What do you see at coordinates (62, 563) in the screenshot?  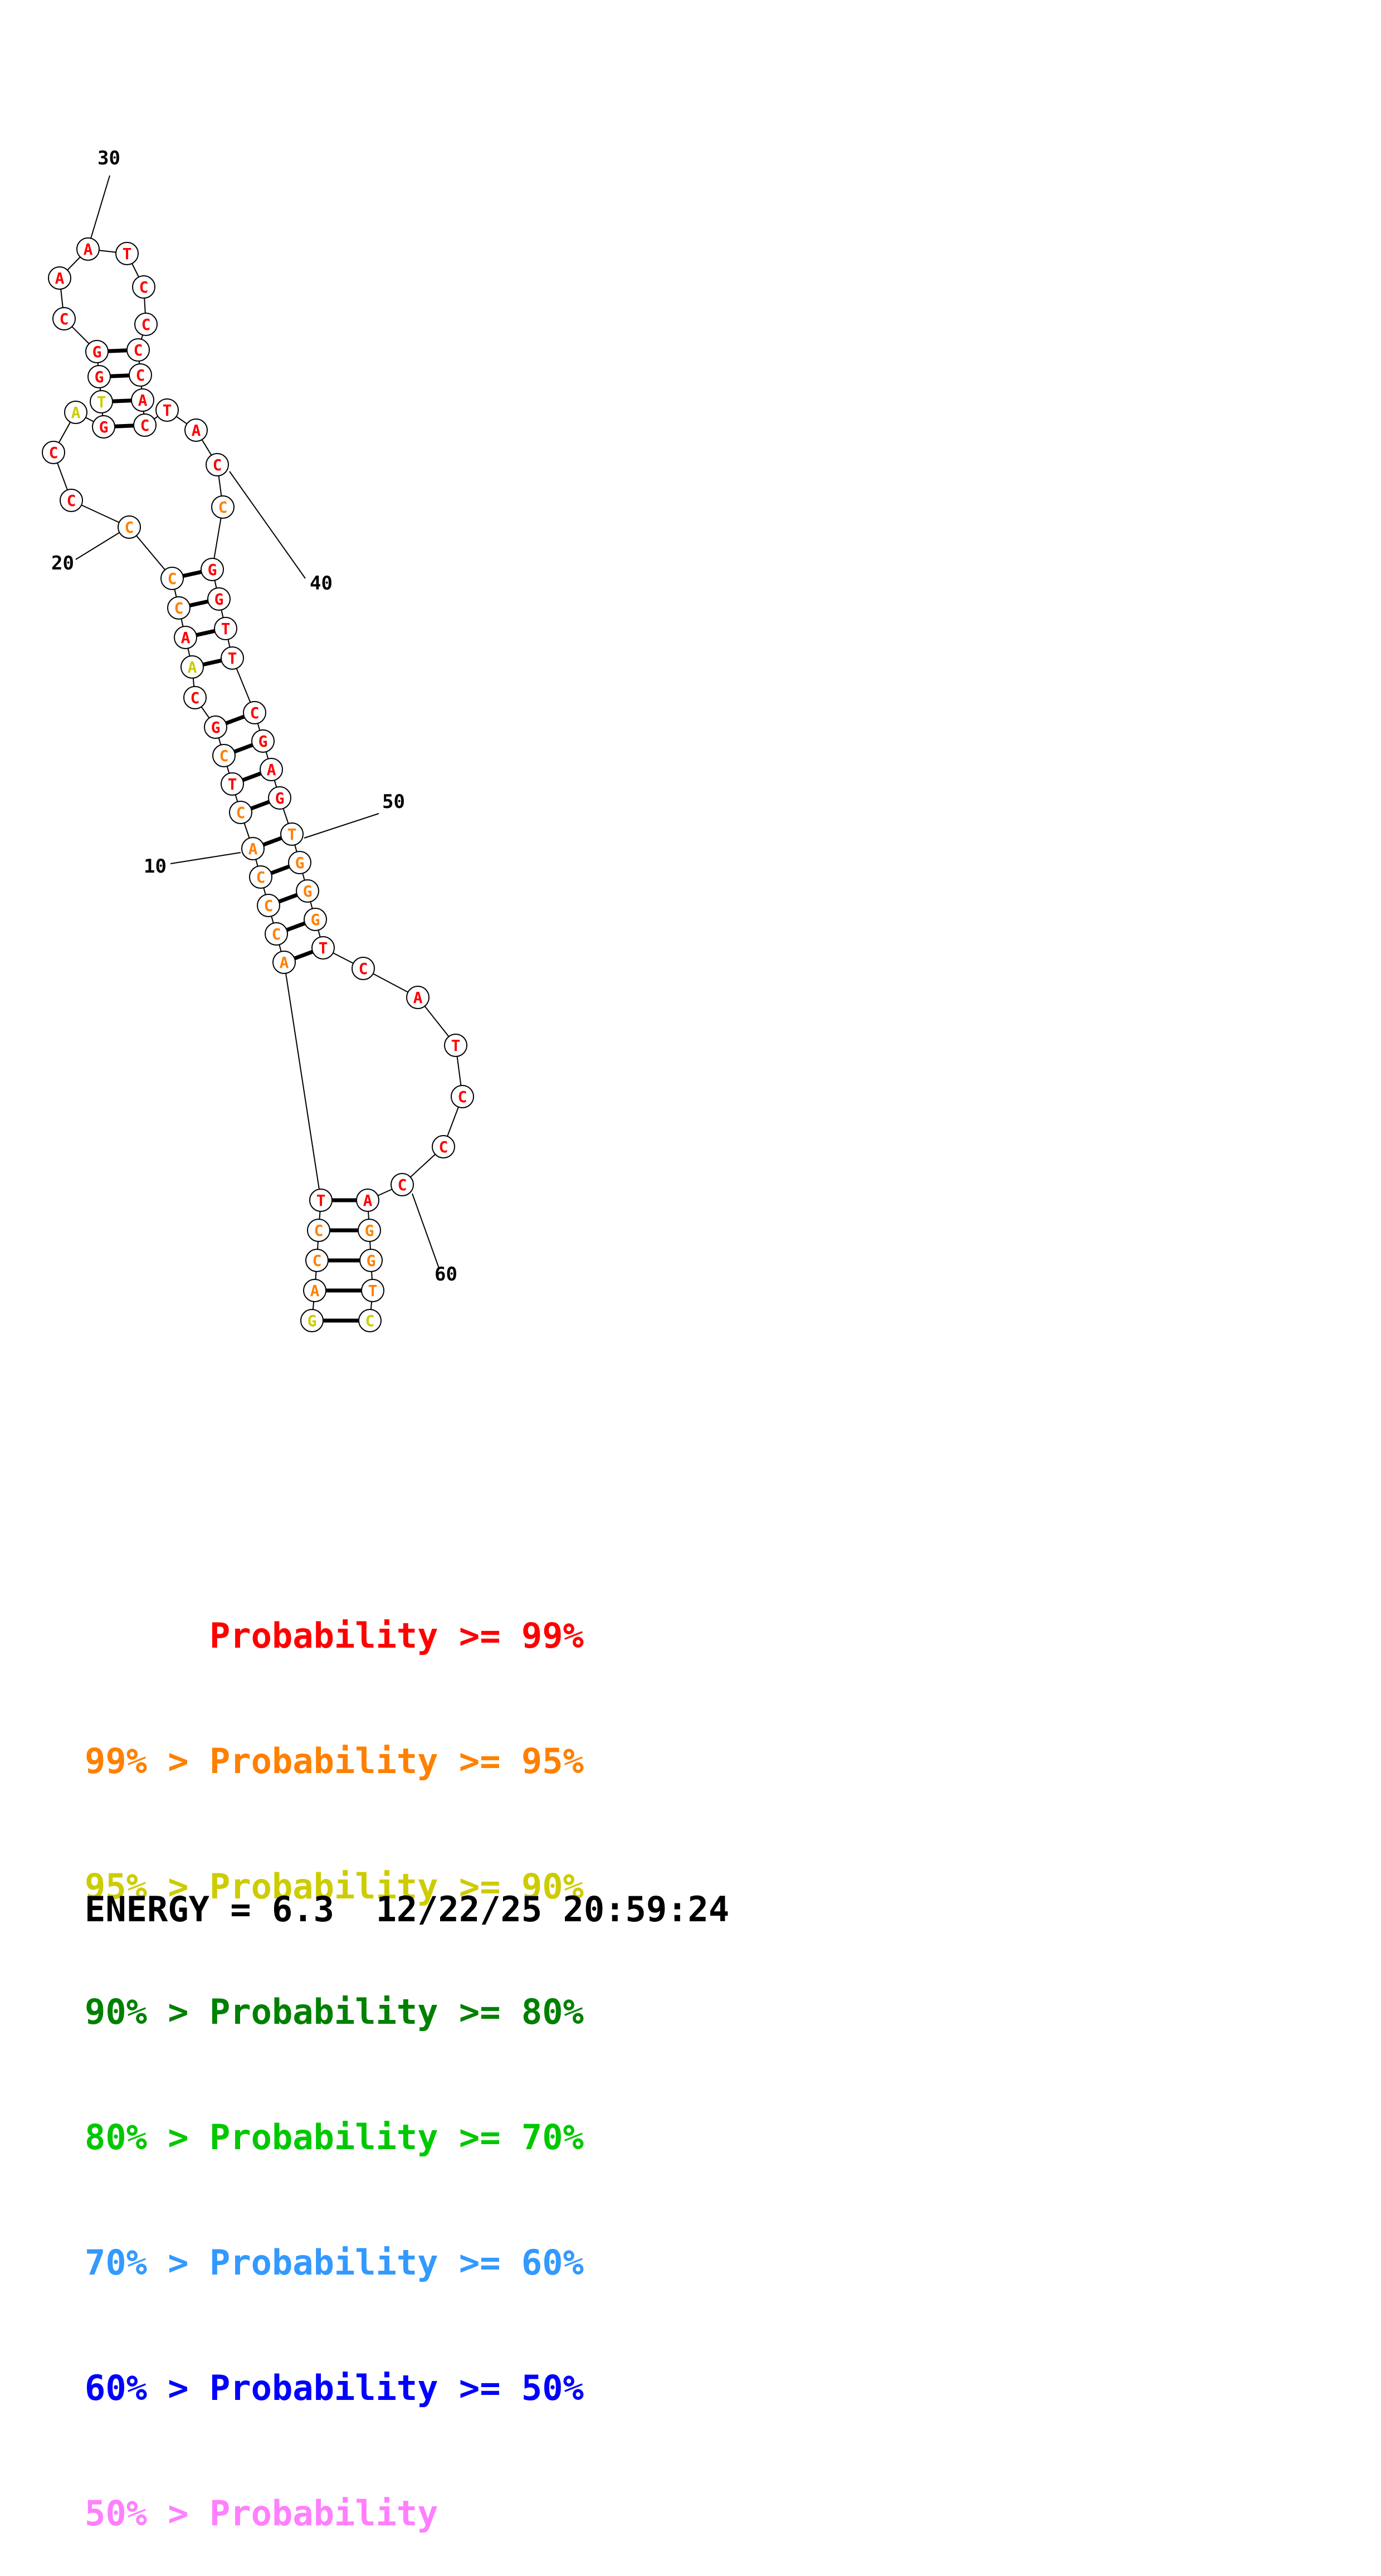 I see `position-label: 20` at bounding box center [62, 563].